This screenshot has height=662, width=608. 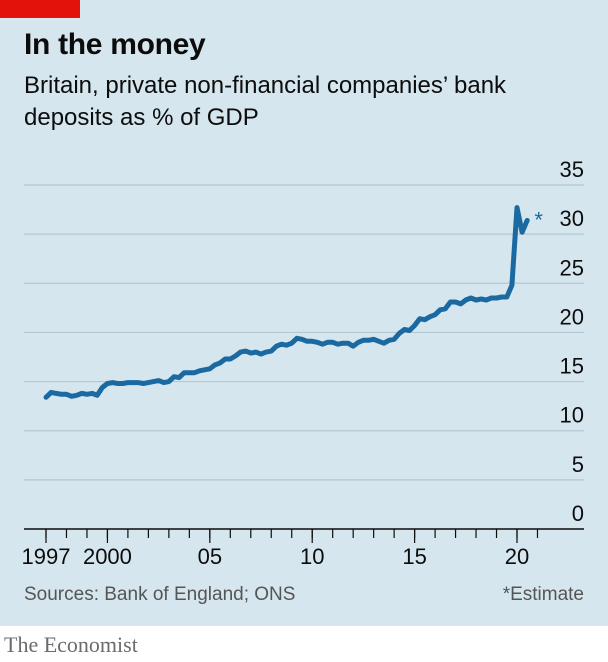 What do you see at coordinates (572, 415) in the screenshot?
I see `y-tick-label: 10` at bounding box center [572, 415].